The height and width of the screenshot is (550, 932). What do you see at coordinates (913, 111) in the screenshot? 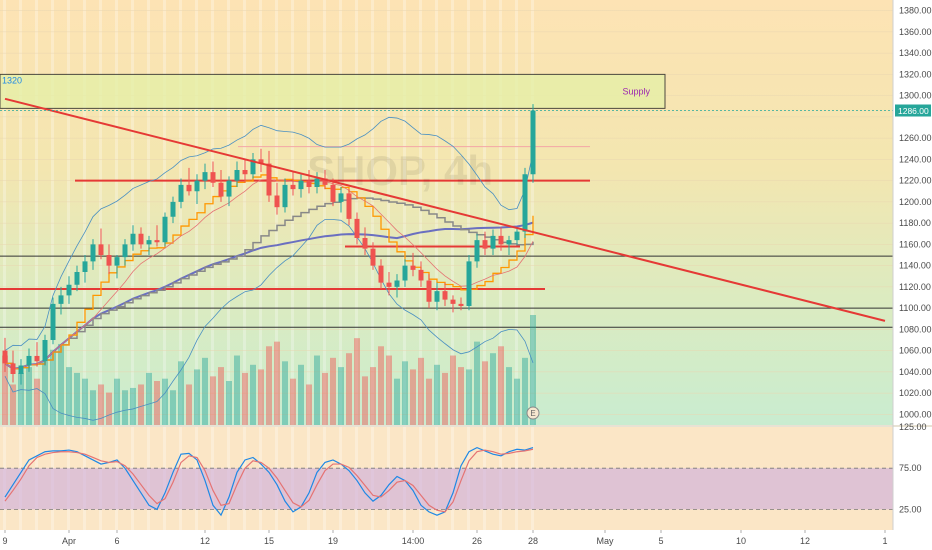
I see `last-price-label: 1286.00` at bounding box center [913, 111].